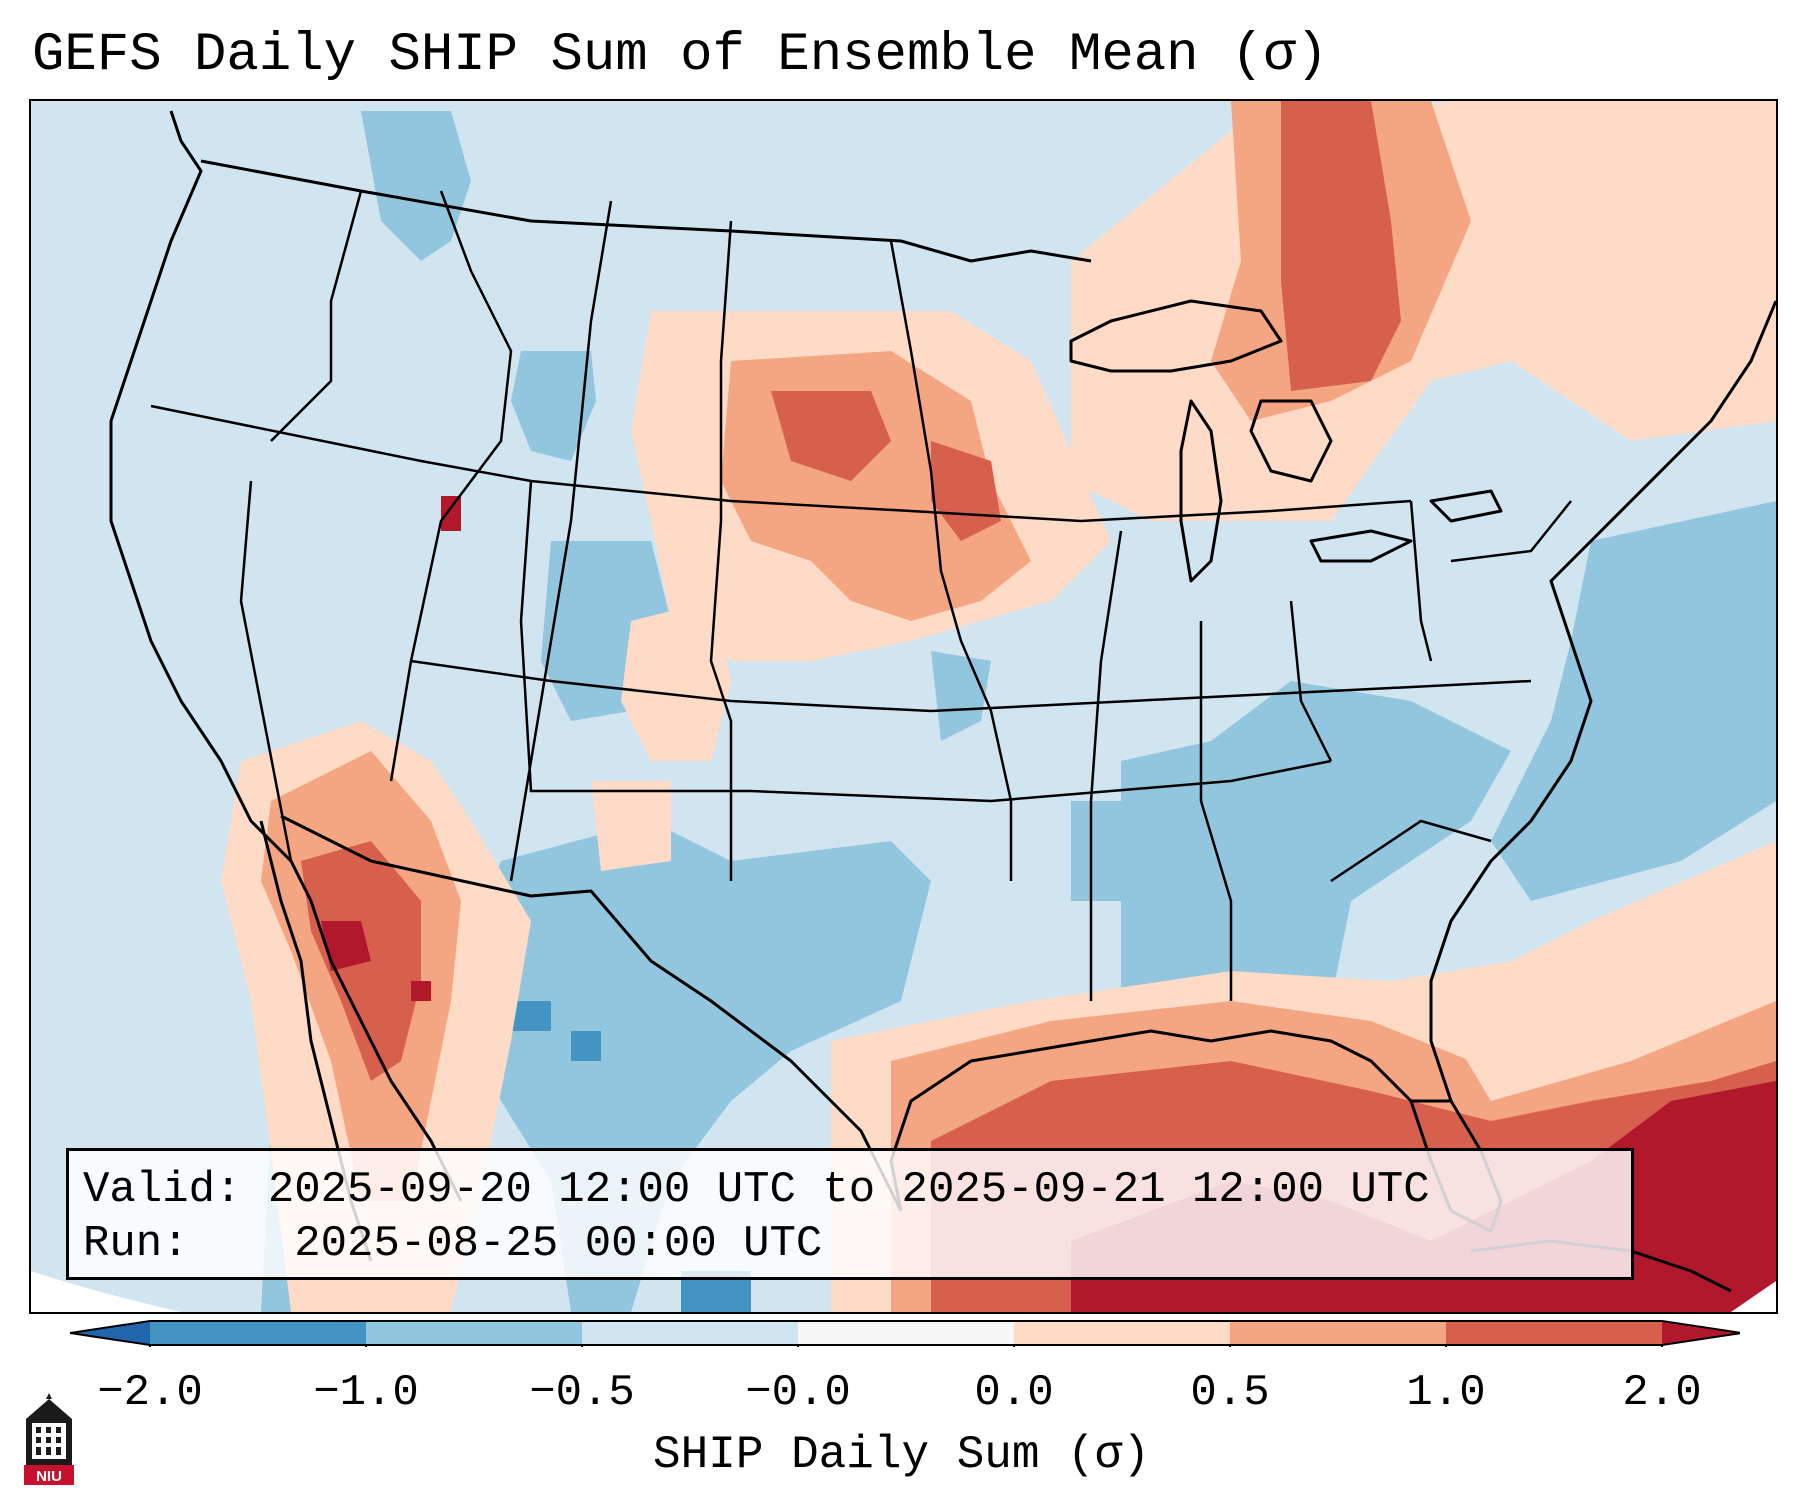 The width and height of the screenshot is (1803, 1506). I want to click on colorbar-tick-label: −2.0, so click(150, 1393).